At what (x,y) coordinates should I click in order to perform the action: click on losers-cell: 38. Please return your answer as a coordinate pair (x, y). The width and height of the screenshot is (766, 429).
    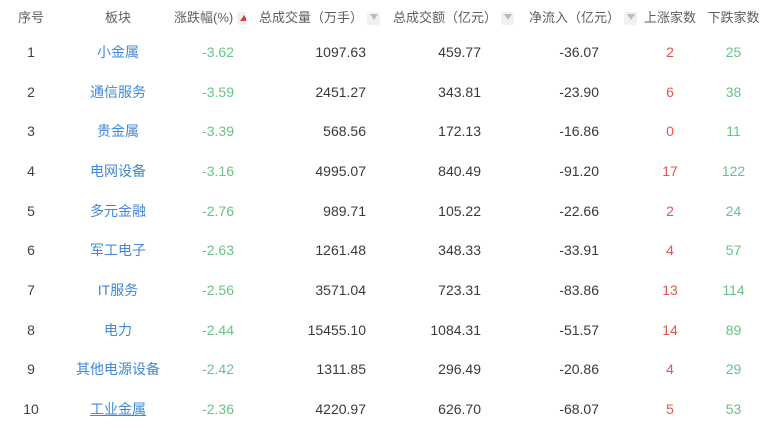
    Looking at the image, I should click on (733, 91).